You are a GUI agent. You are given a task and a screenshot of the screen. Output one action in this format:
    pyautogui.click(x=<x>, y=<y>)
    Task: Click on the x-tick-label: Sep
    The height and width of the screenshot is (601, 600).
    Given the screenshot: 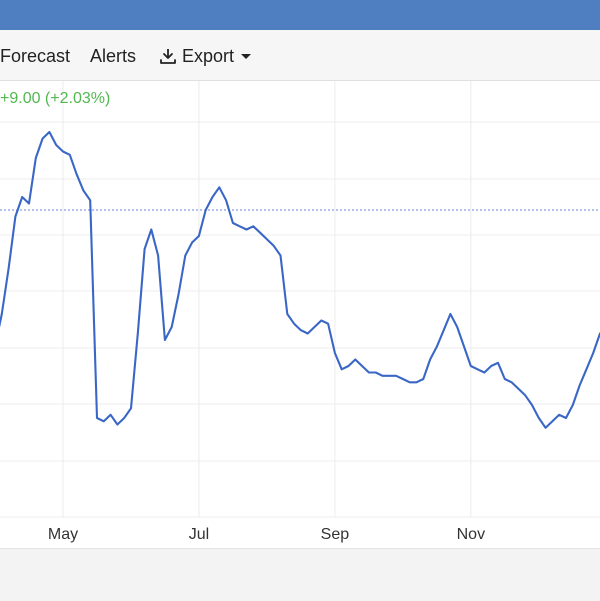 What is the action you would take?
    pyautogui.click(x=335, y=534)
    